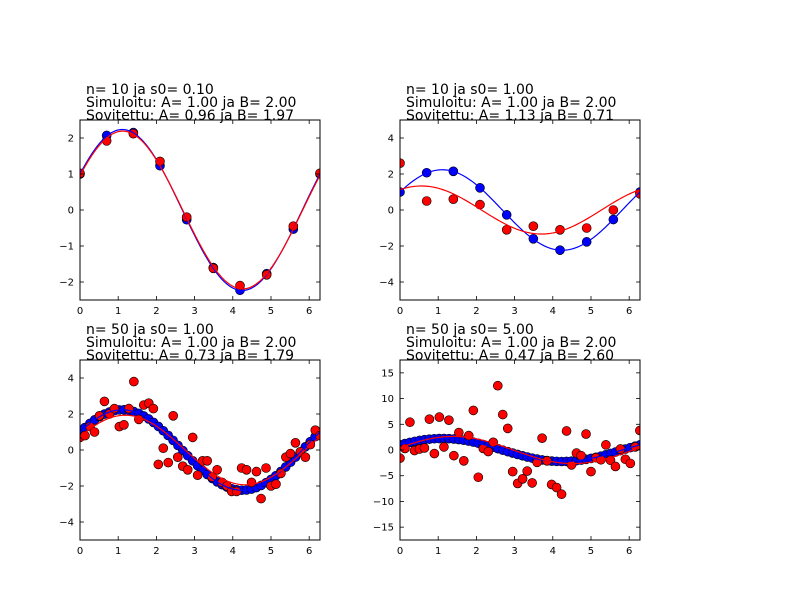  Describe the element at coordinates (71, 379) in the screenshot. I see `subplot-3-ytick-label-4: 4` at that location.